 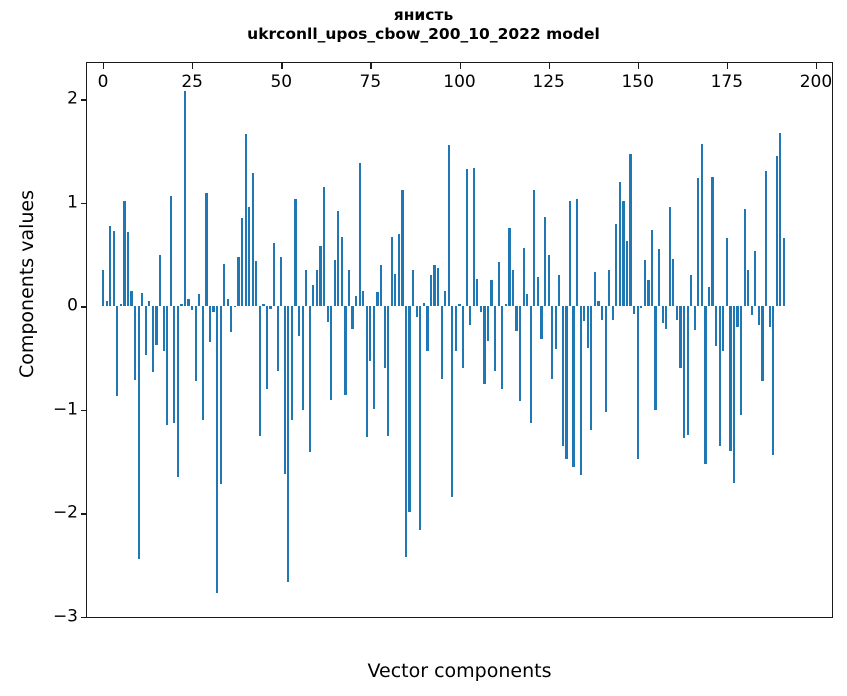 I want to click on x-tick-label: 100, so click(x=459, y=82).